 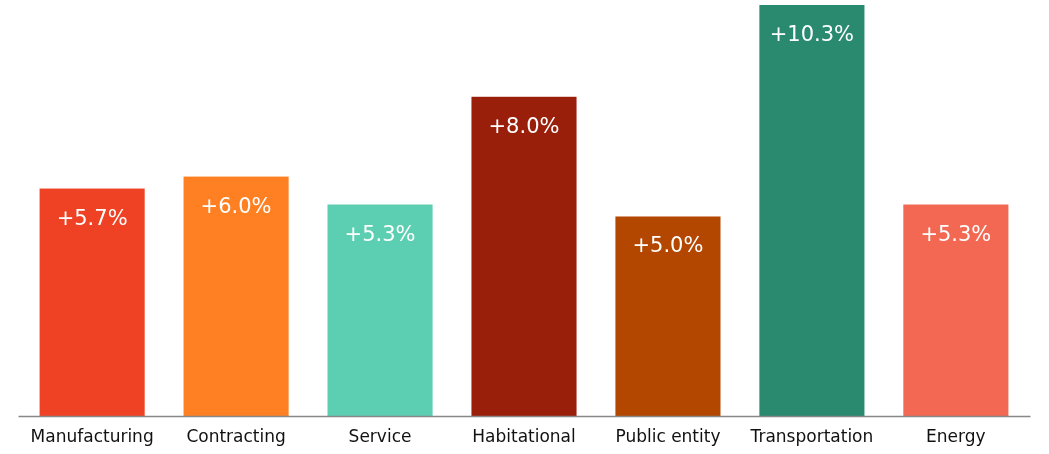 I want to click on x-tick-label: Habitational, so click(x=524, y=436).